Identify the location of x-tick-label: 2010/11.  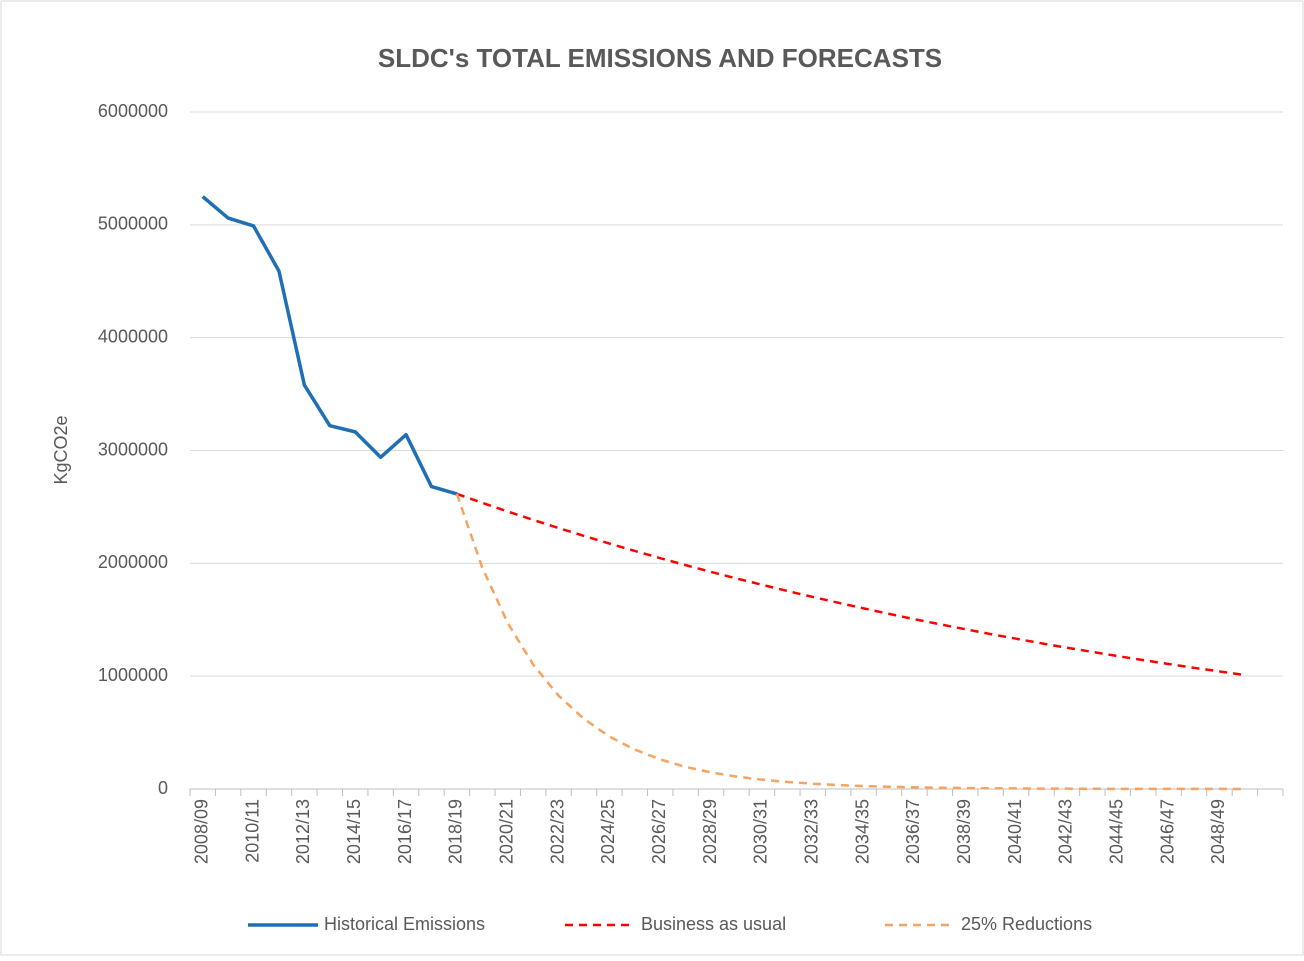
(252, 831).